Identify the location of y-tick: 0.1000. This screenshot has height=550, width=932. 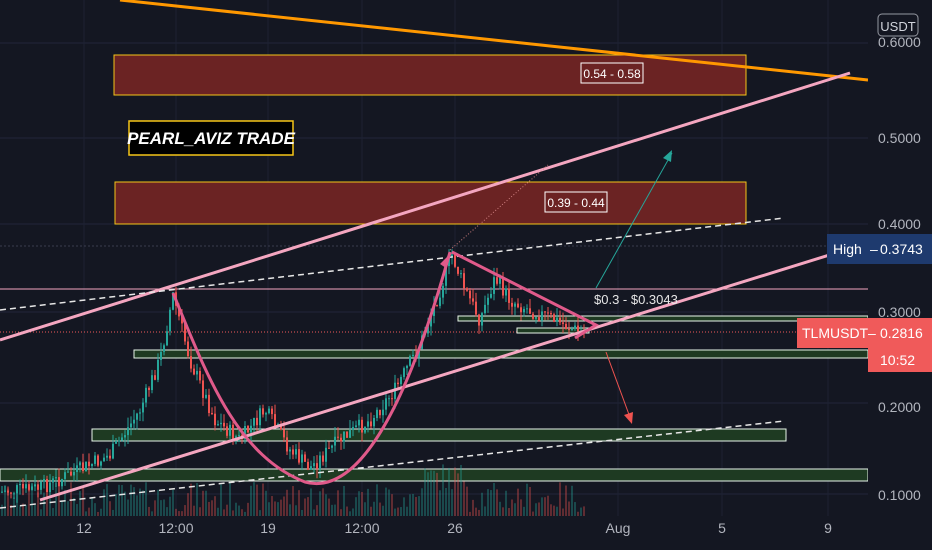
(899, 495).